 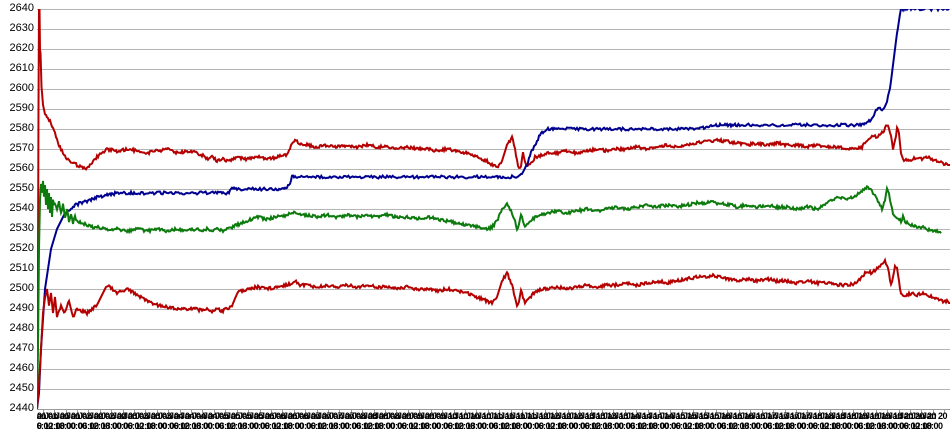 What do you see at coordinates (833, 421) in the screenshot?
I see `x-axis-tick-label: Jan 18 12:00` at bounding box center [833, 421].